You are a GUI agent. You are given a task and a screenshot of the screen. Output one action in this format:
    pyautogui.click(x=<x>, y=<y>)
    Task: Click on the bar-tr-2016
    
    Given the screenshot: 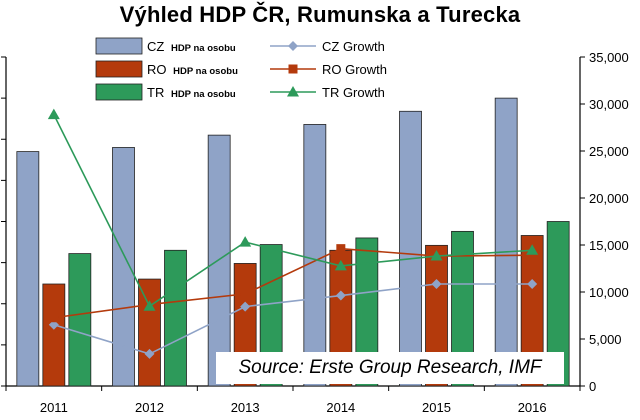 What is the action you would take?
    pyautogui.click(x=558, y=304)
    